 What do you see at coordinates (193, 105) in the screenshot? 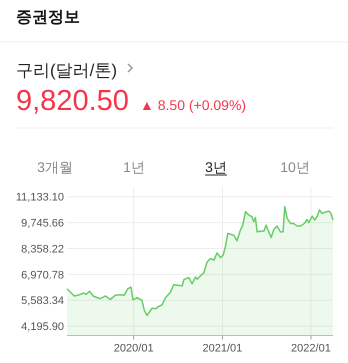
I see `text: ▲ 8.50 (+0.09%)` at bounding box center [193, 105].